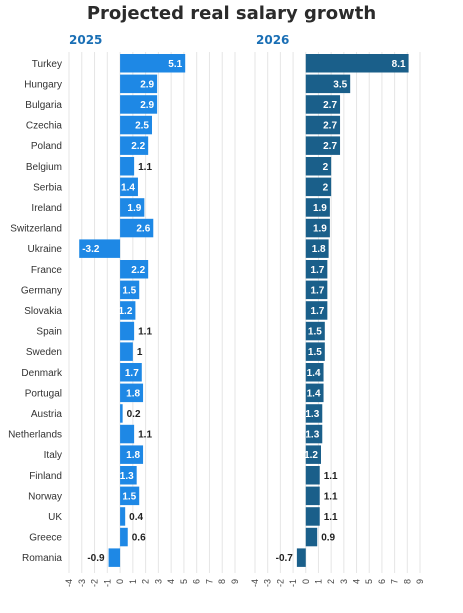  Describe the element at coordinates (45, 538) in the screenshot. I see `category-label: Greece` at that location.